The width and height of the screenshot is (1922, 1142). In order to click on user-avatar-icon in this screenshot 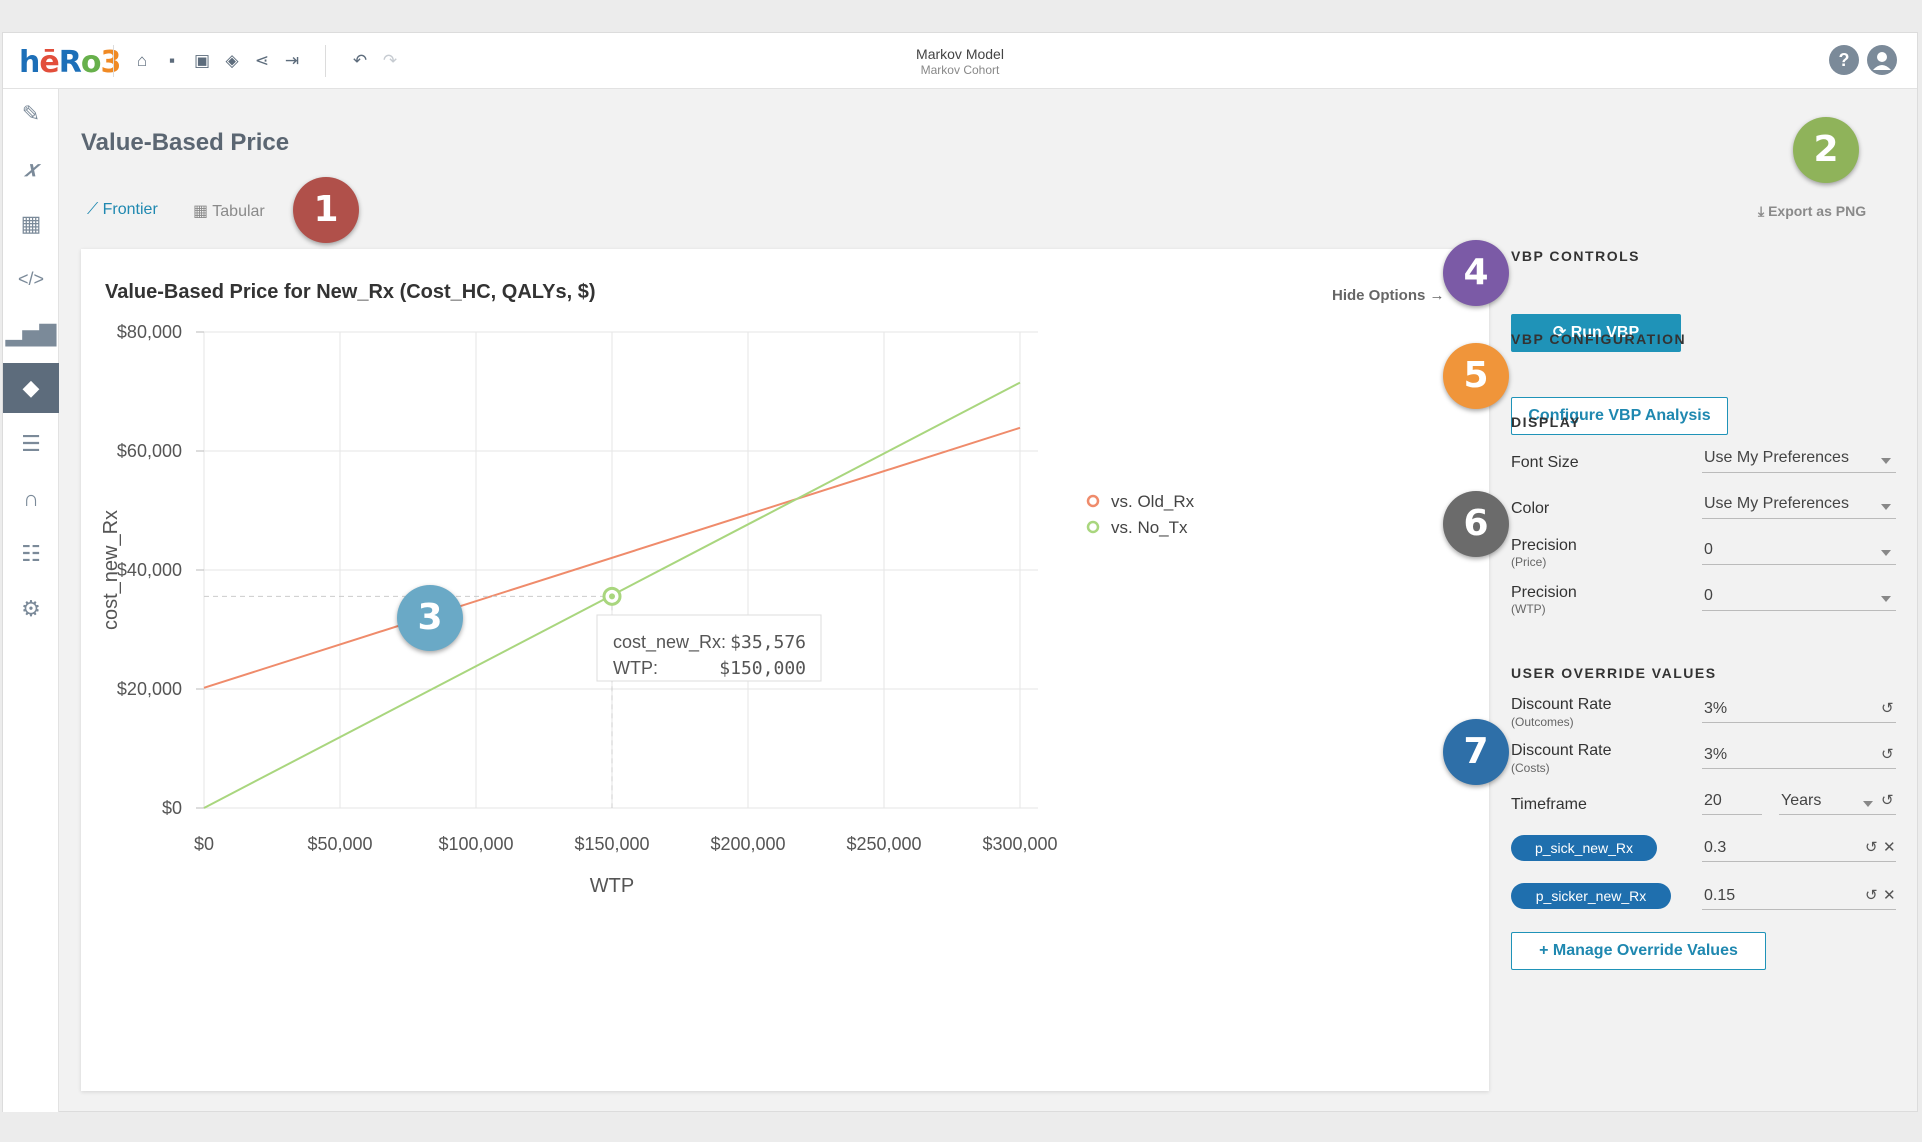, I will do `click(1882, 60)`.